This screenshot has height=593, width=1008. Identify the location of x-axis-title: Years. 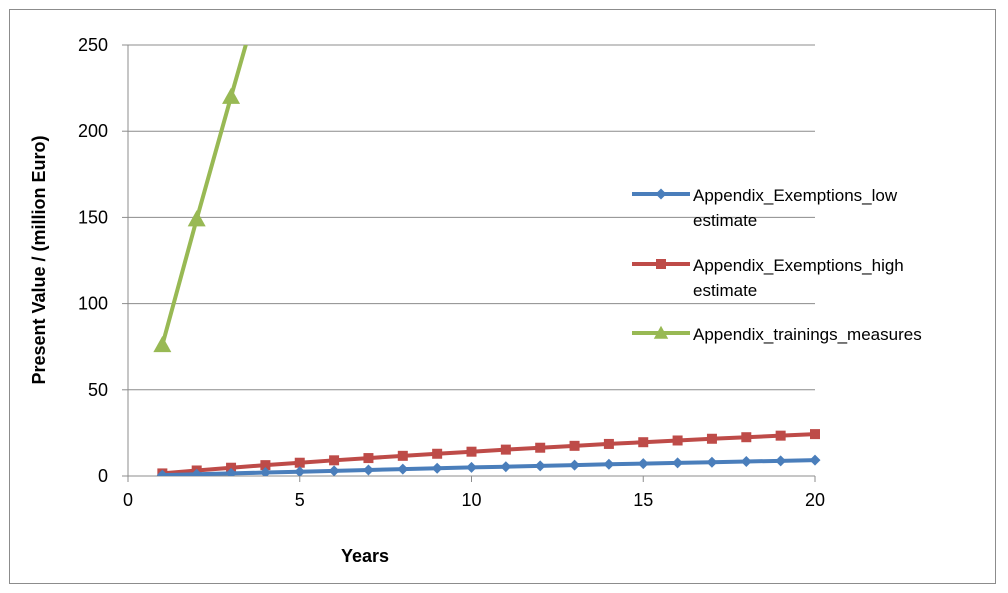
(365, 556).